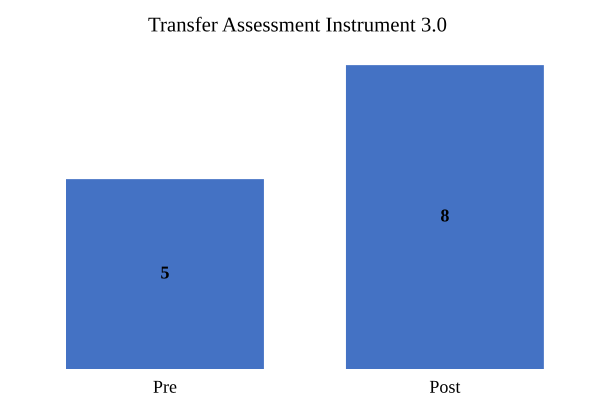 The image size is (595, 406). I want to click on chart-title: Transfer Assessment Instrument 3.0, so click(297, 24).